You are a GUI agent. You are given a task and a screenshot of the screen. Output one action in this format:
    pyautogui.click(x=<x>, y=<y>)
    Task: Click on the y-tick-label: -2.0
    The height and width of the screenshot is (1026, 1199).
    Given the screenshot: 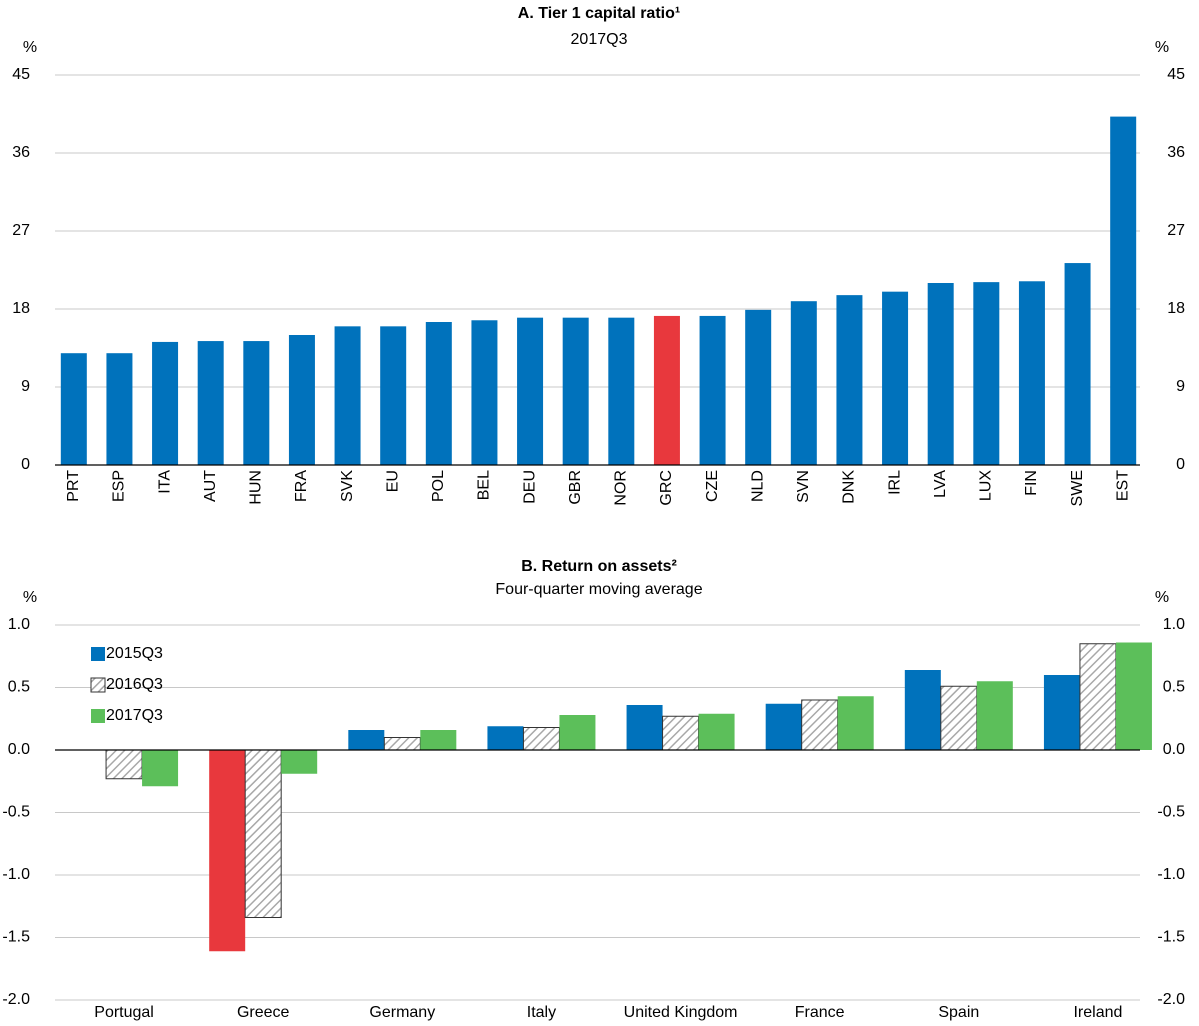 What is the action you would take?
    pyautogui.click(x=16, y=999)
    